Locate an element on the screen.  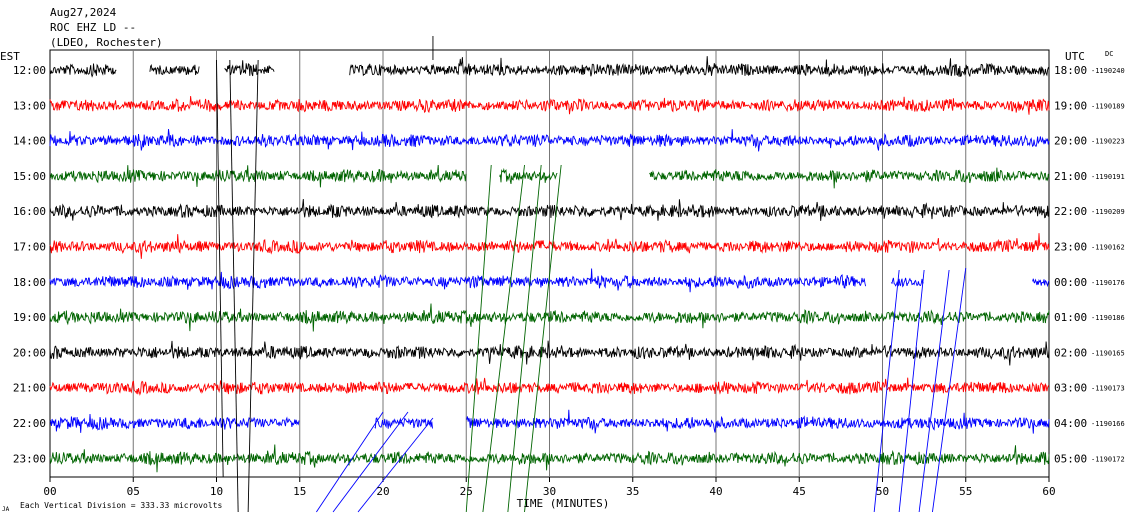
x-tick-label-55: 55 is located at coordinates (965, 491).